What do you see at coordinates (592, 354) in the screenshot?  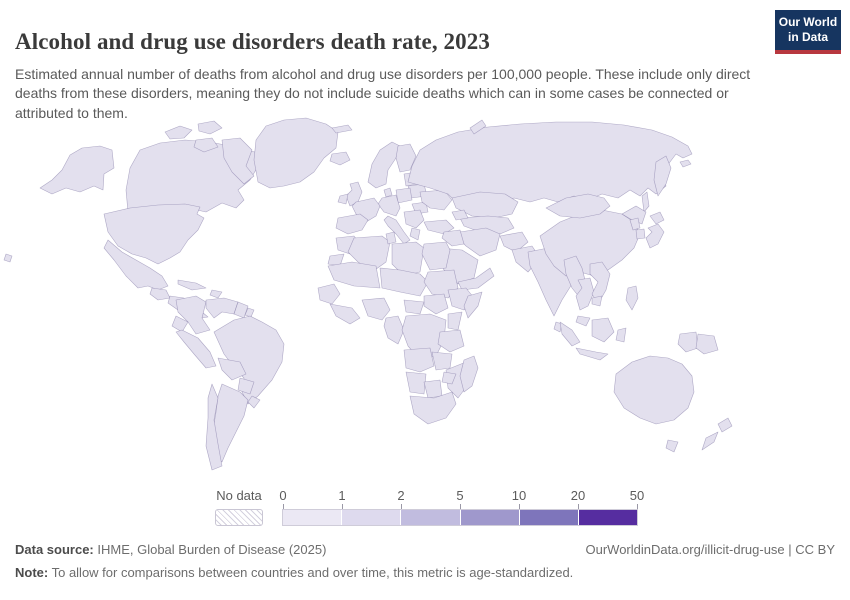 I see `country-indonesia-java` at bounding box center [592, 354].